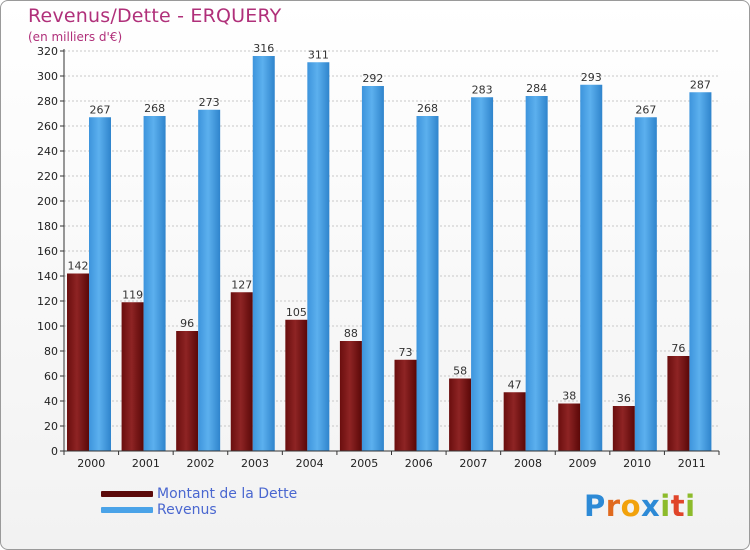 The width and height of the screenshot is (750, 550). I want to click on y-tick-label: 60, so click(51, 376).